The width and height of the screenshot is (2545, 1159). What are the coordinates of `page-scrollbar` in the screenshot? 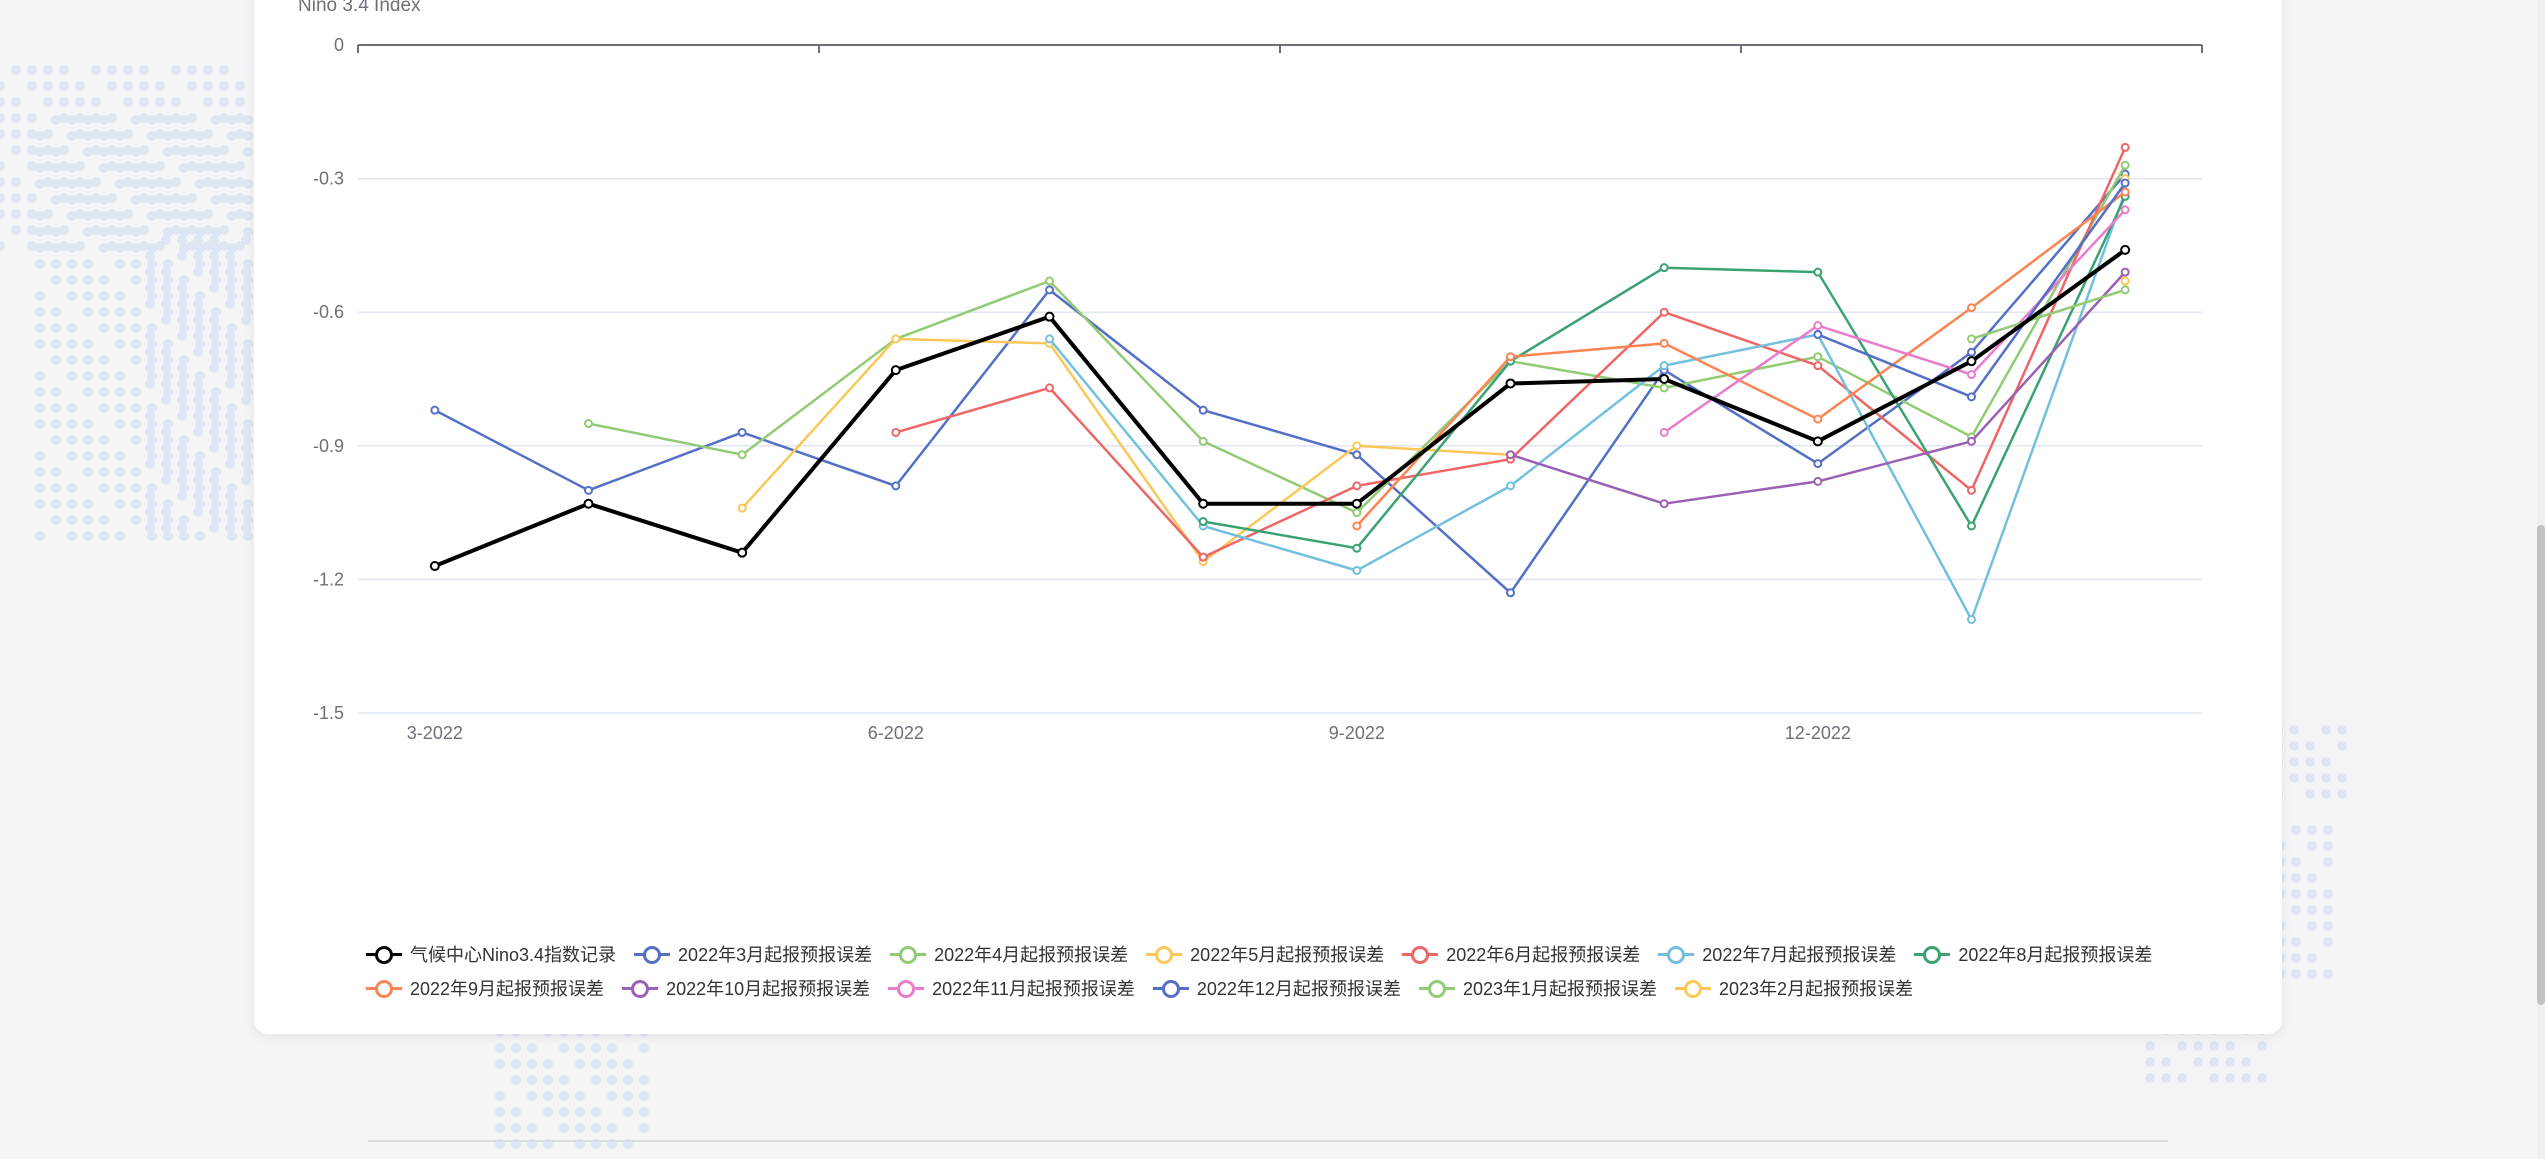 It's located at (2541, 579).